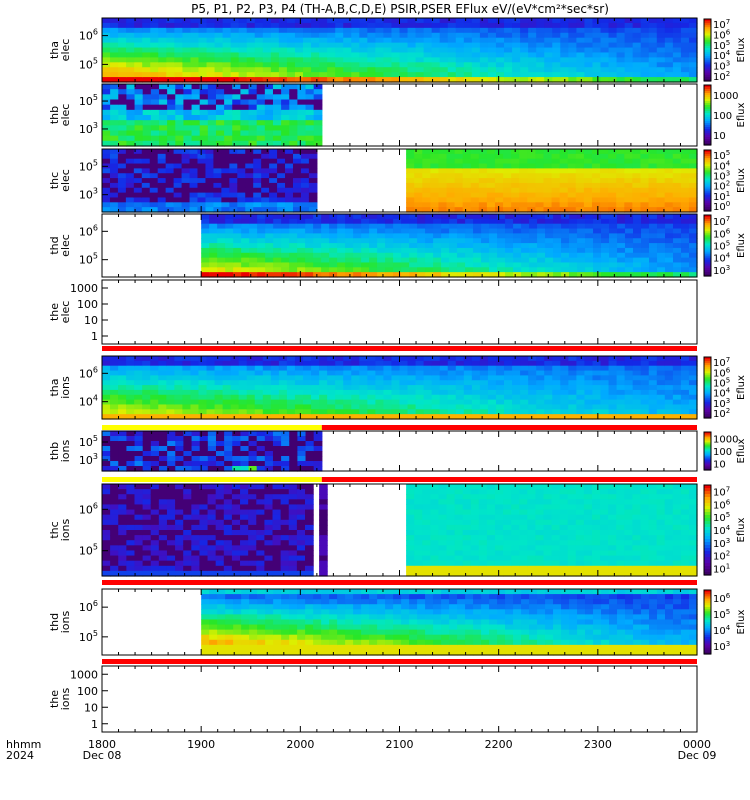  What do you see at coordinates (721, 66) in the screenshot?
I see `colorbar-tick-label: 10³` at bounding box center [721, 66].